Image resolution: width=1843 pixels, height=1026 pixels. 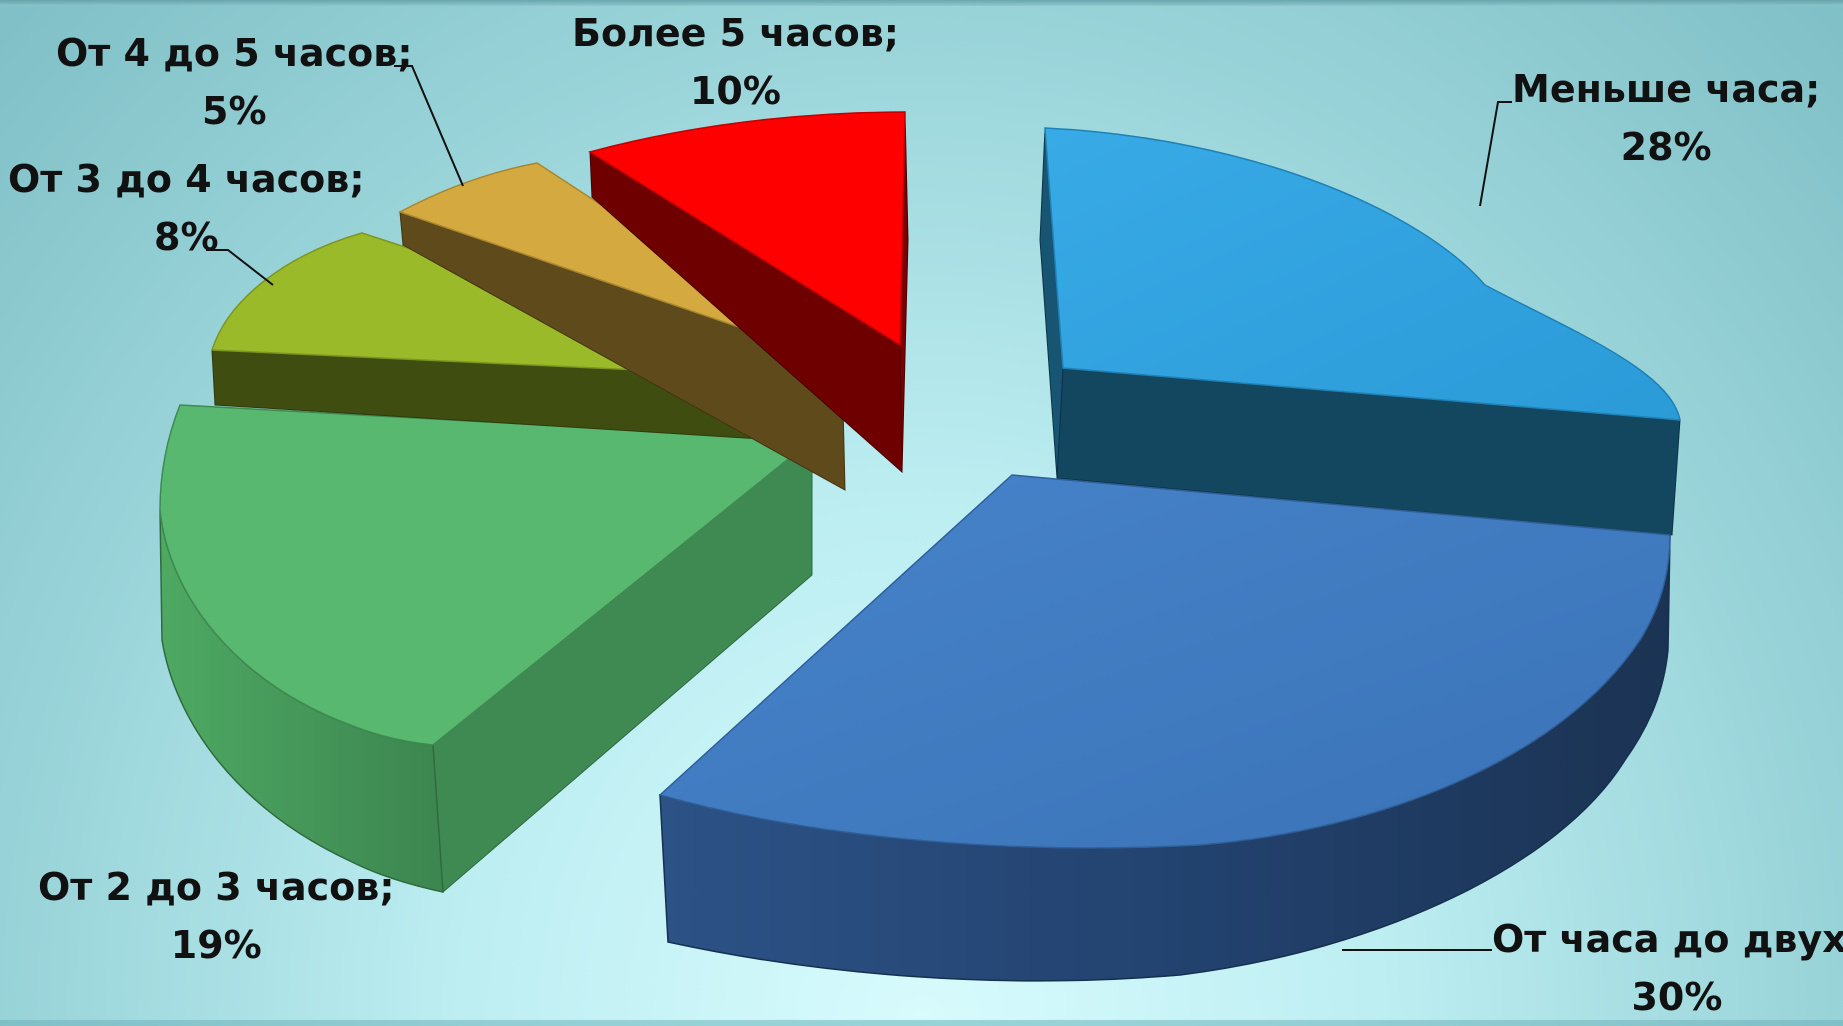 What do you see at coordinates (1495, 154) in the screenshot?
I see `leader-line-less-than-hour` at bounding box center [1495, 154].